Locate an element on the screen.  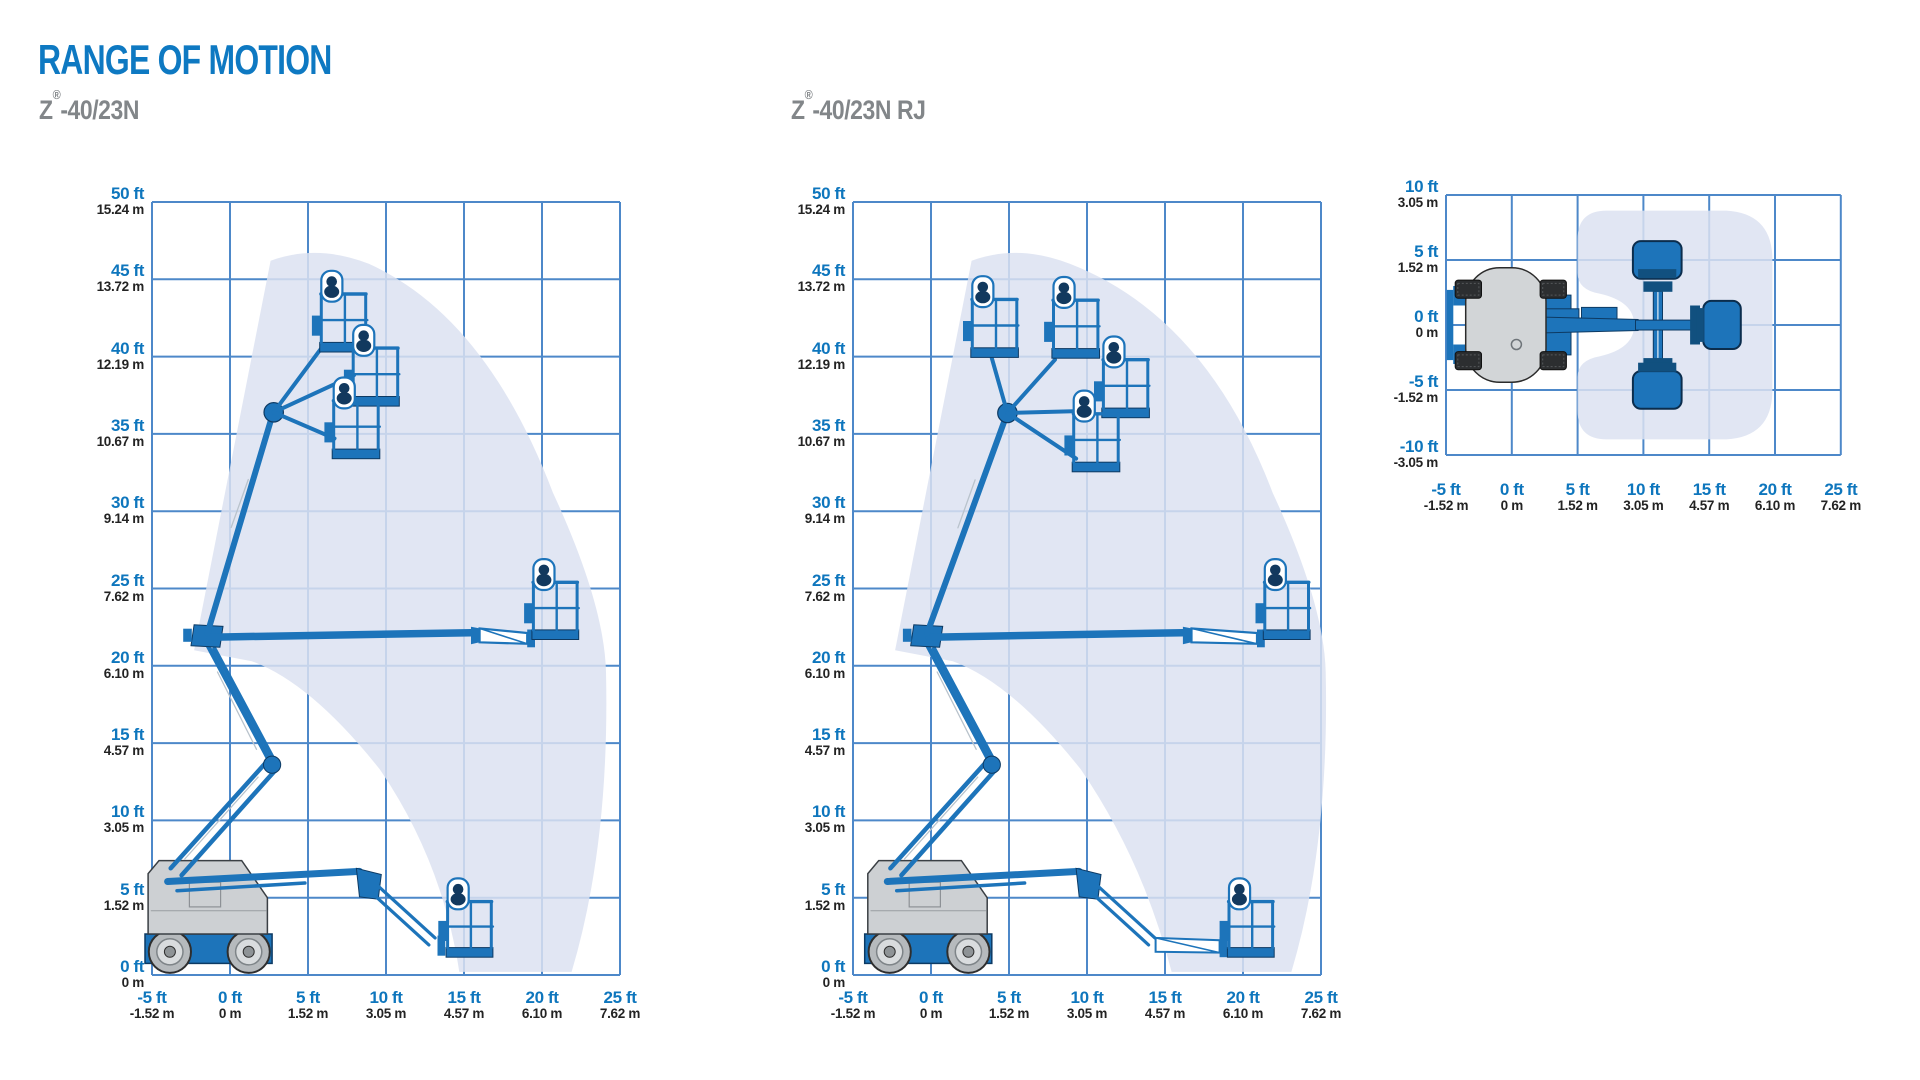
x-axis-tick: 20 ft 6.10 m is located at coordinates (542, 1004).